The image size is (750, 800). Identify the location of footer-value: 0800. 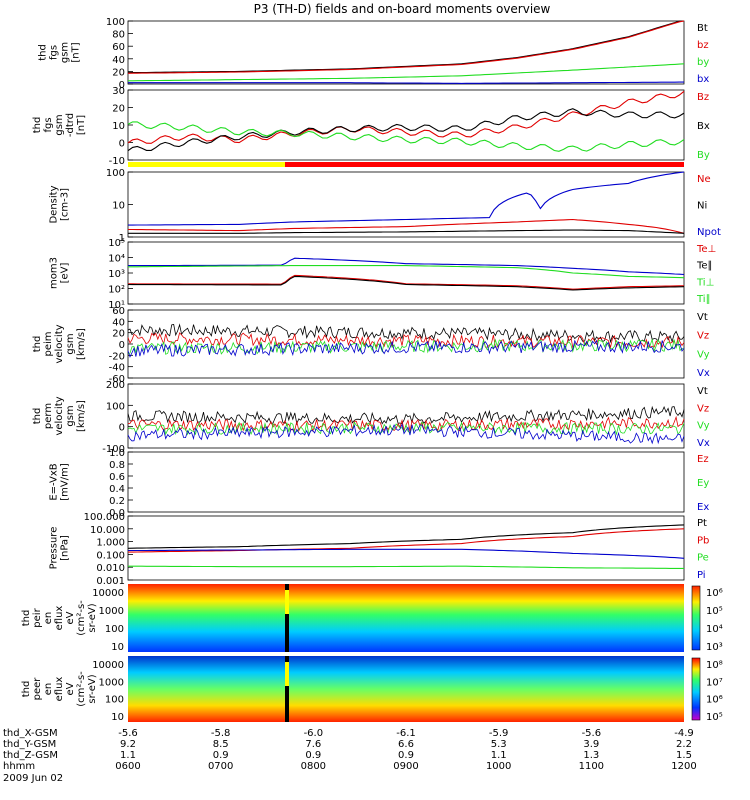
(313, 766).